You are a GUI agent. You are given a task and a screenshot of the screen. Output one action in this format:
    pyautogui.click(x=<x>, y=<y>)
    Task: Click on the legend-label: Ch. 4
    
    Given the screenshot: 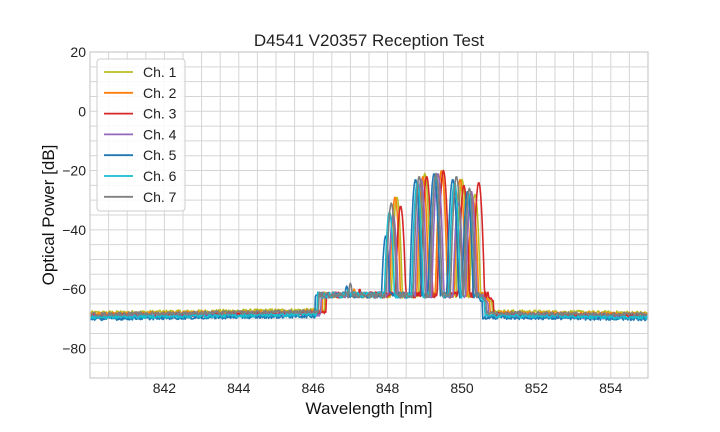 What is the action you would take?
    pyautogui.click(x=160, y=134)
    